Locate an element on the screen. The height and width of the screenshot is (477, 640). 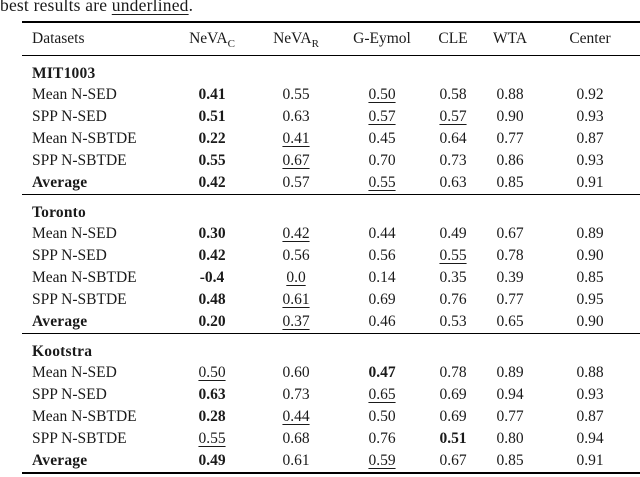
value-cell: 0.89 is located at coordinates (510, 372).